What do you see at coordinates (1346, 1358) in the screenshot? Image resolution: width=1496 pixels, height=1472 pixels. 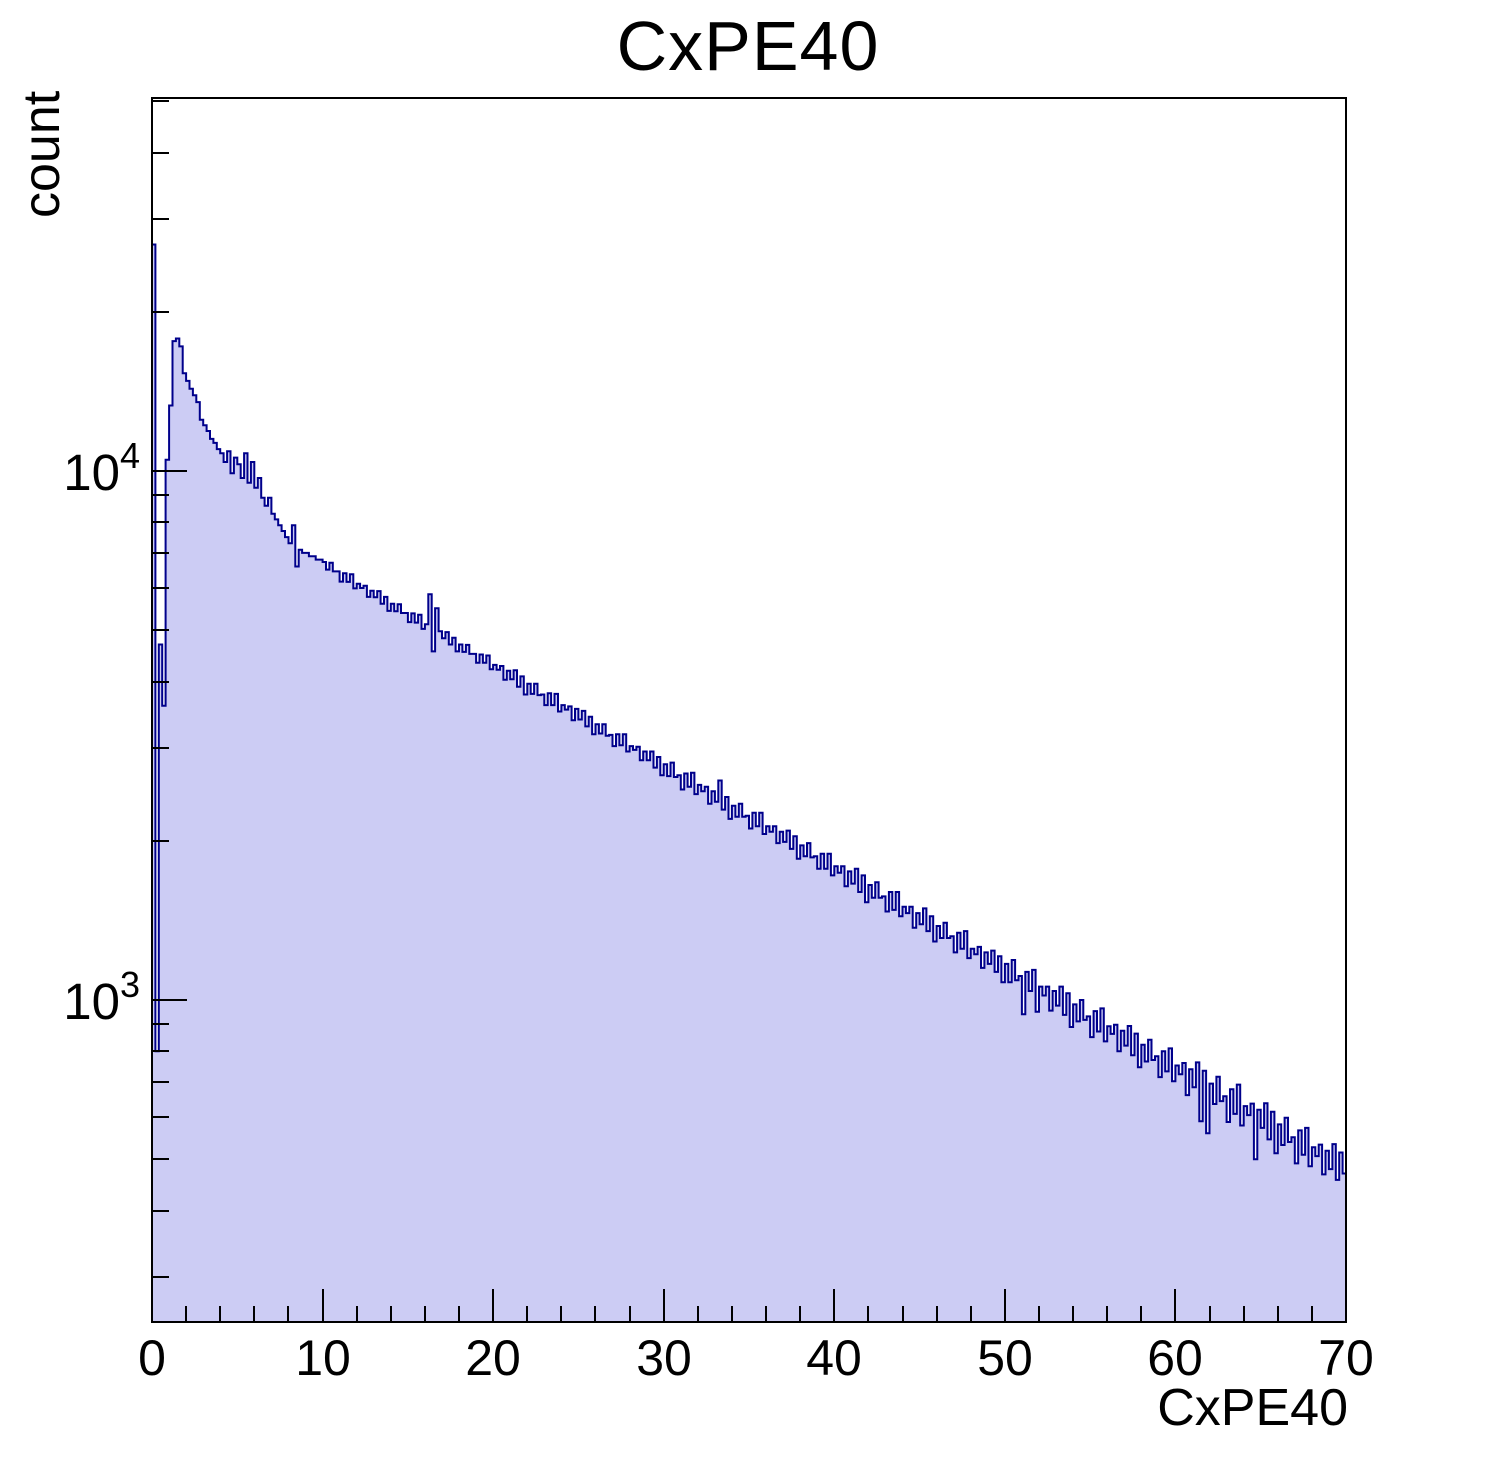 I see `x-tick-label: 70` at bounding box center [1346, 1358].